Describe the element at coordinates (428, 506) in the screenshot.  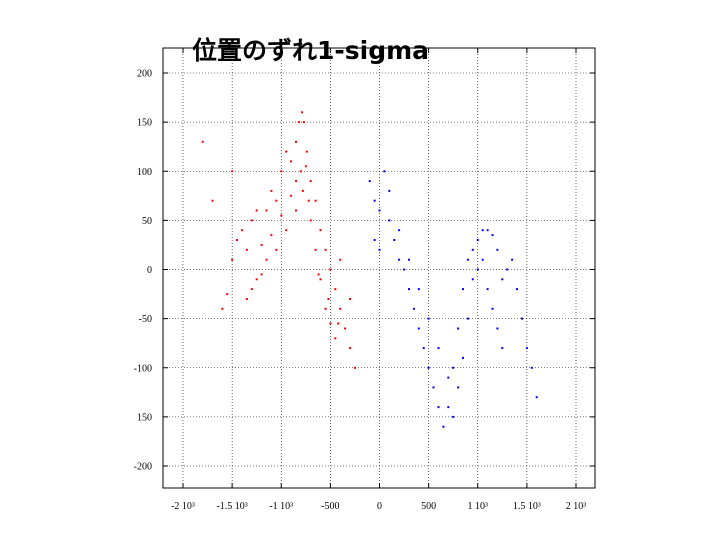
I see `x-tick-label: 500` at that location.